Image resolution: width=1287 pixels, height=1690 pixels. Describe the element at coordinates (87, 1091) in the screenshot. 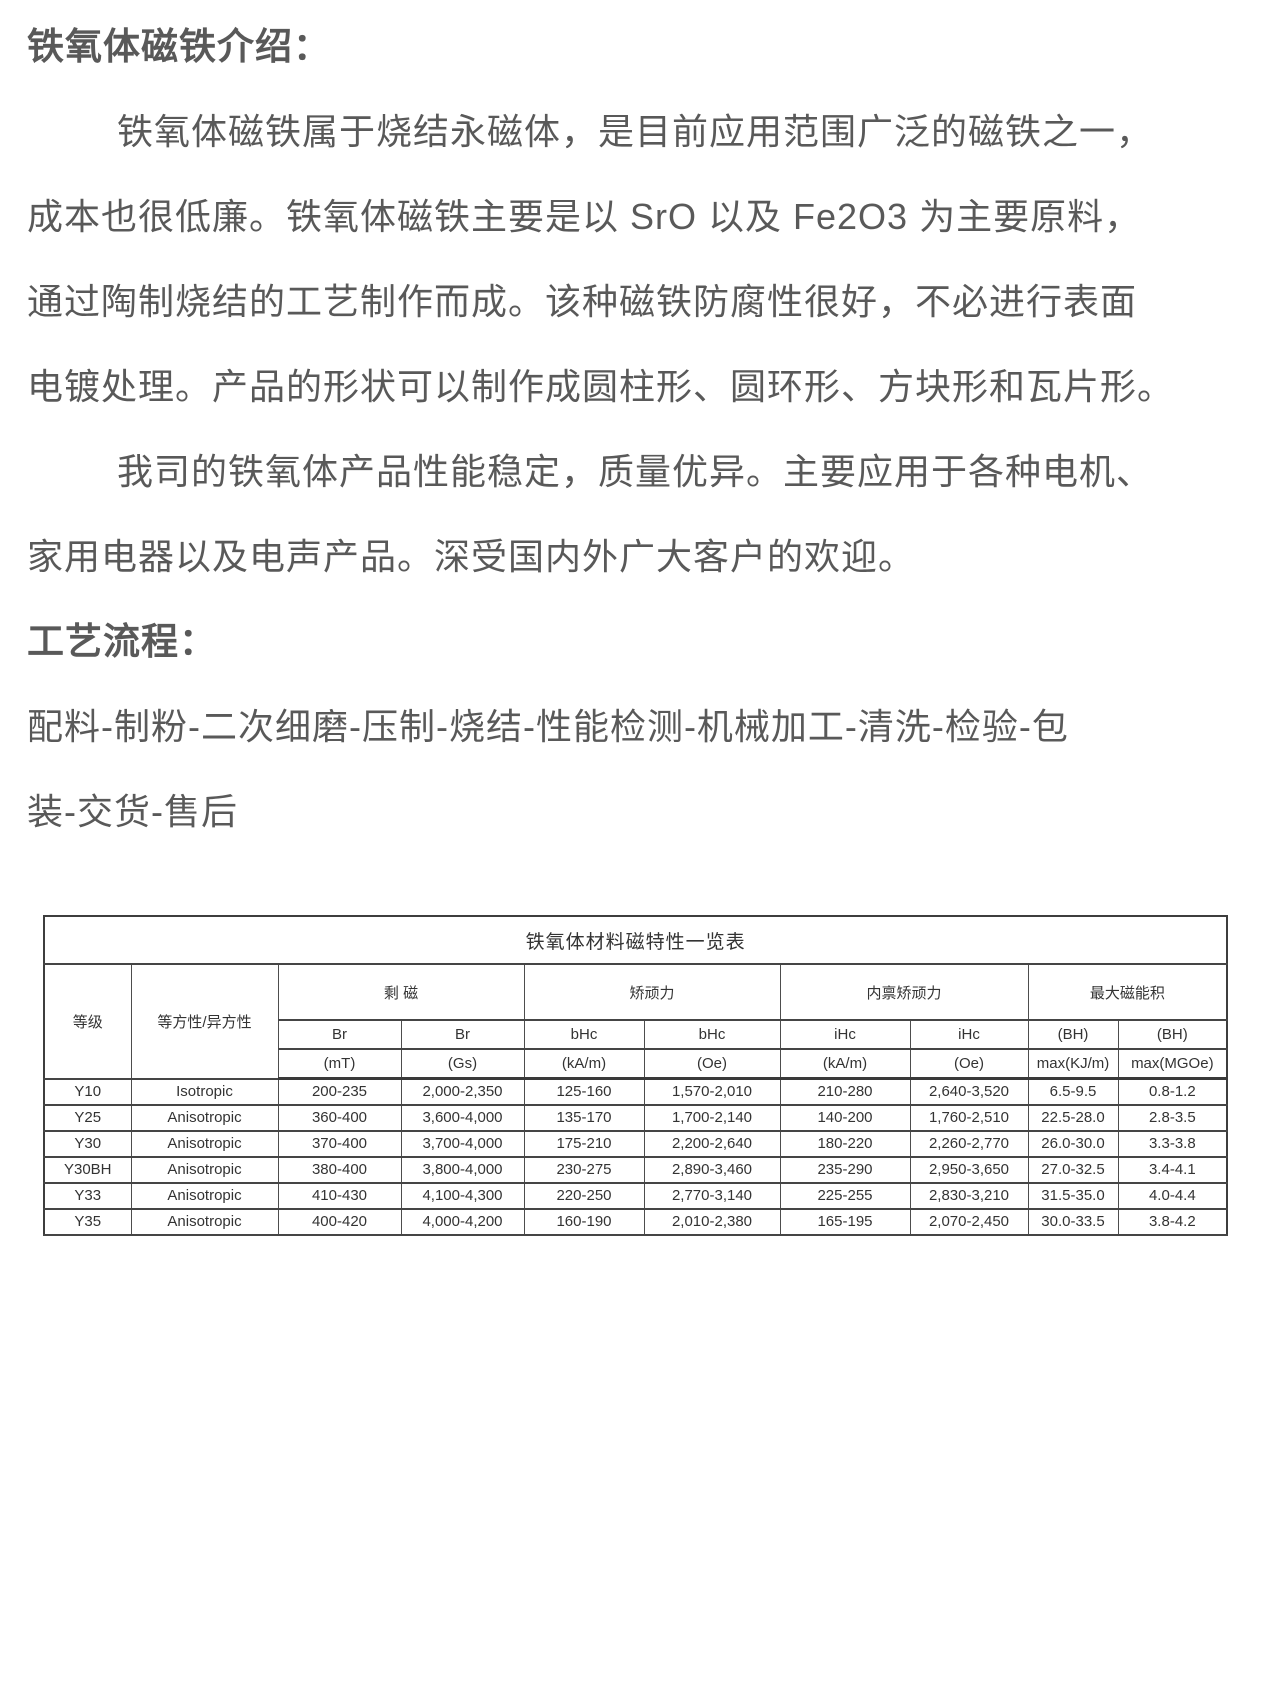

I see `table-cell: Y10` at that location.